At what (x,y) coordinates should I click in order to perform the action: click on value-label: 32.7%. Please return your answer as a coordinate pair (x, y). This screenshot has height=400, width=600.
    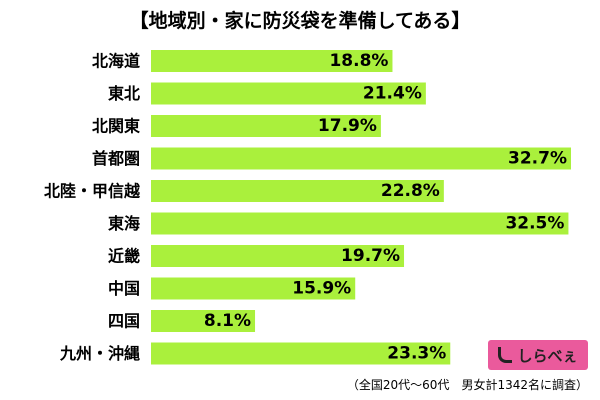
    Looking at the image, I should click on (537, 159).